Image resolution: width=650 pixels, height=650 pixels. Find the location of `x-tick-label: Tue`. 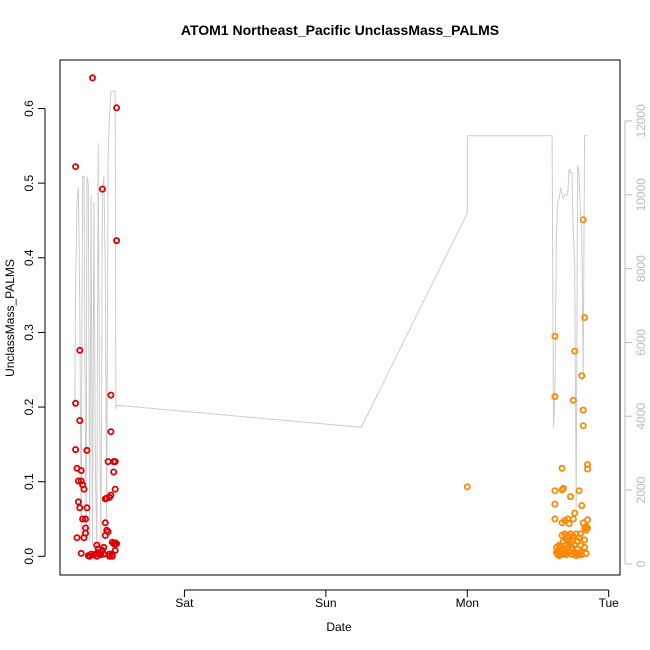

x-tick-label: Tue is located at coordinates (609, 603).